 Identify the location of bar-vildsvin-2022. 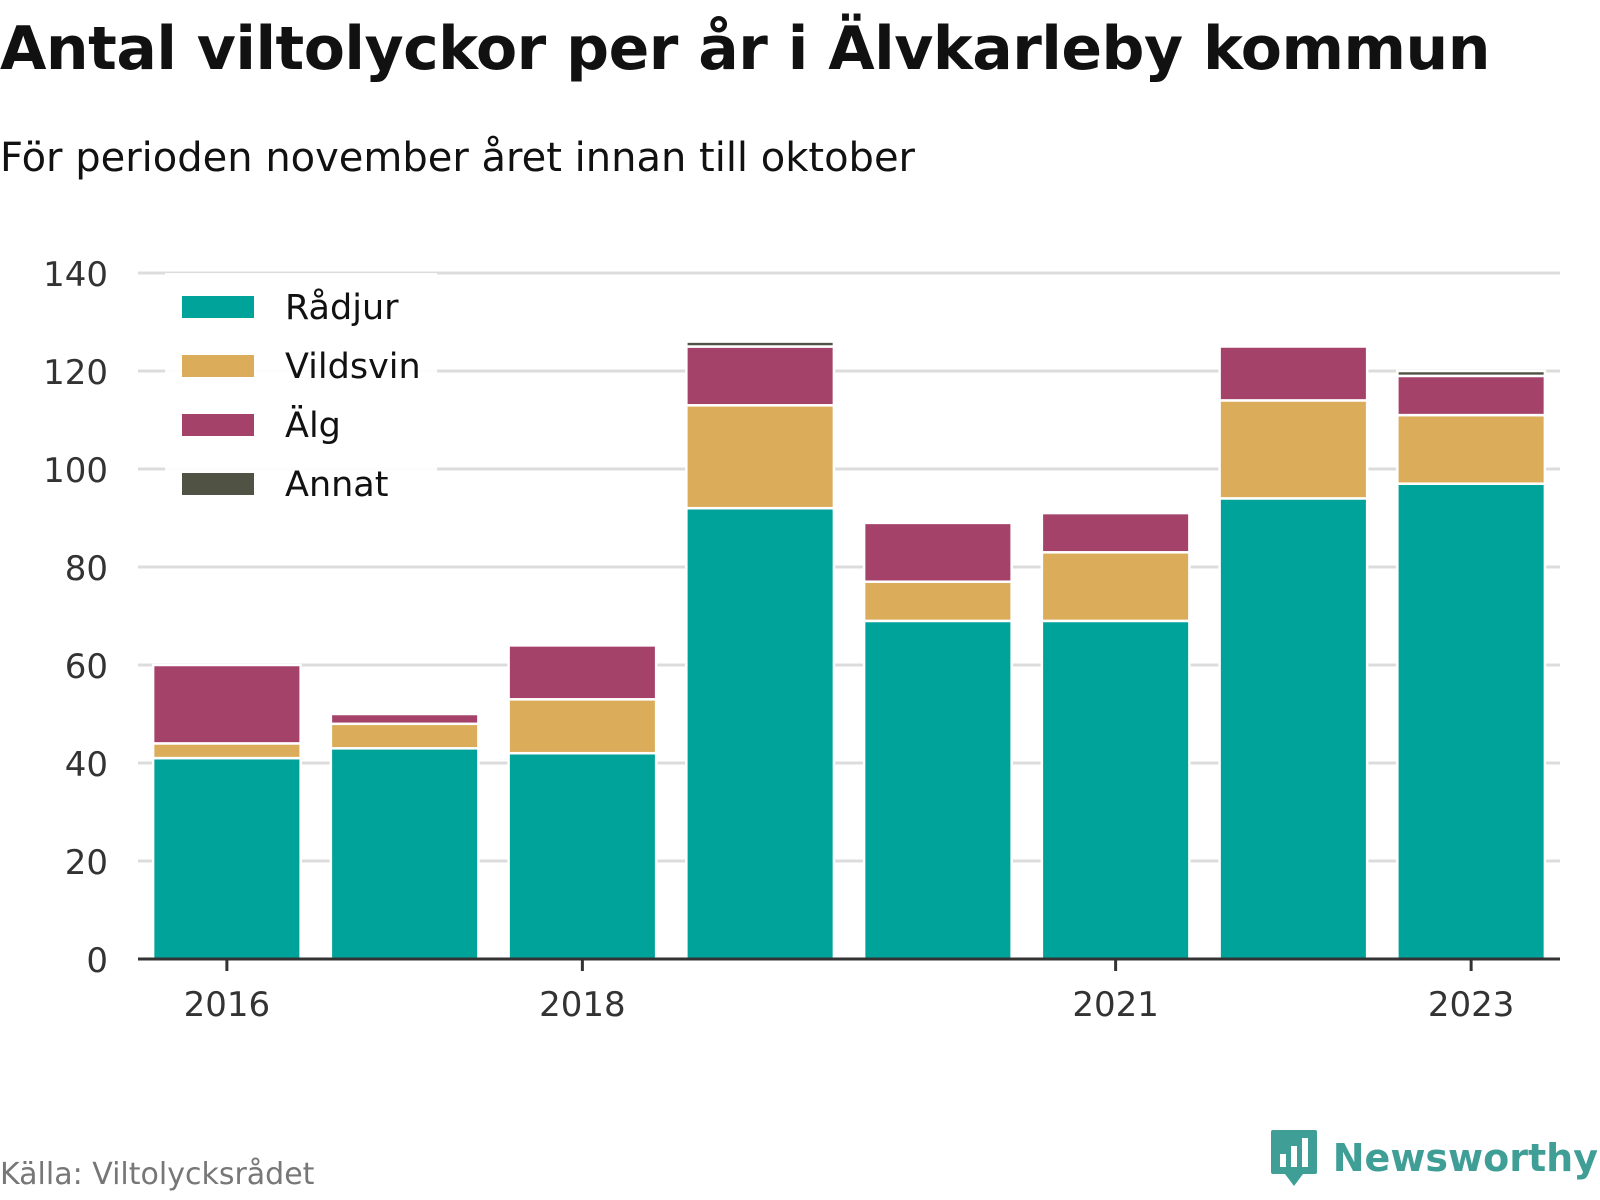
(1293, 449).